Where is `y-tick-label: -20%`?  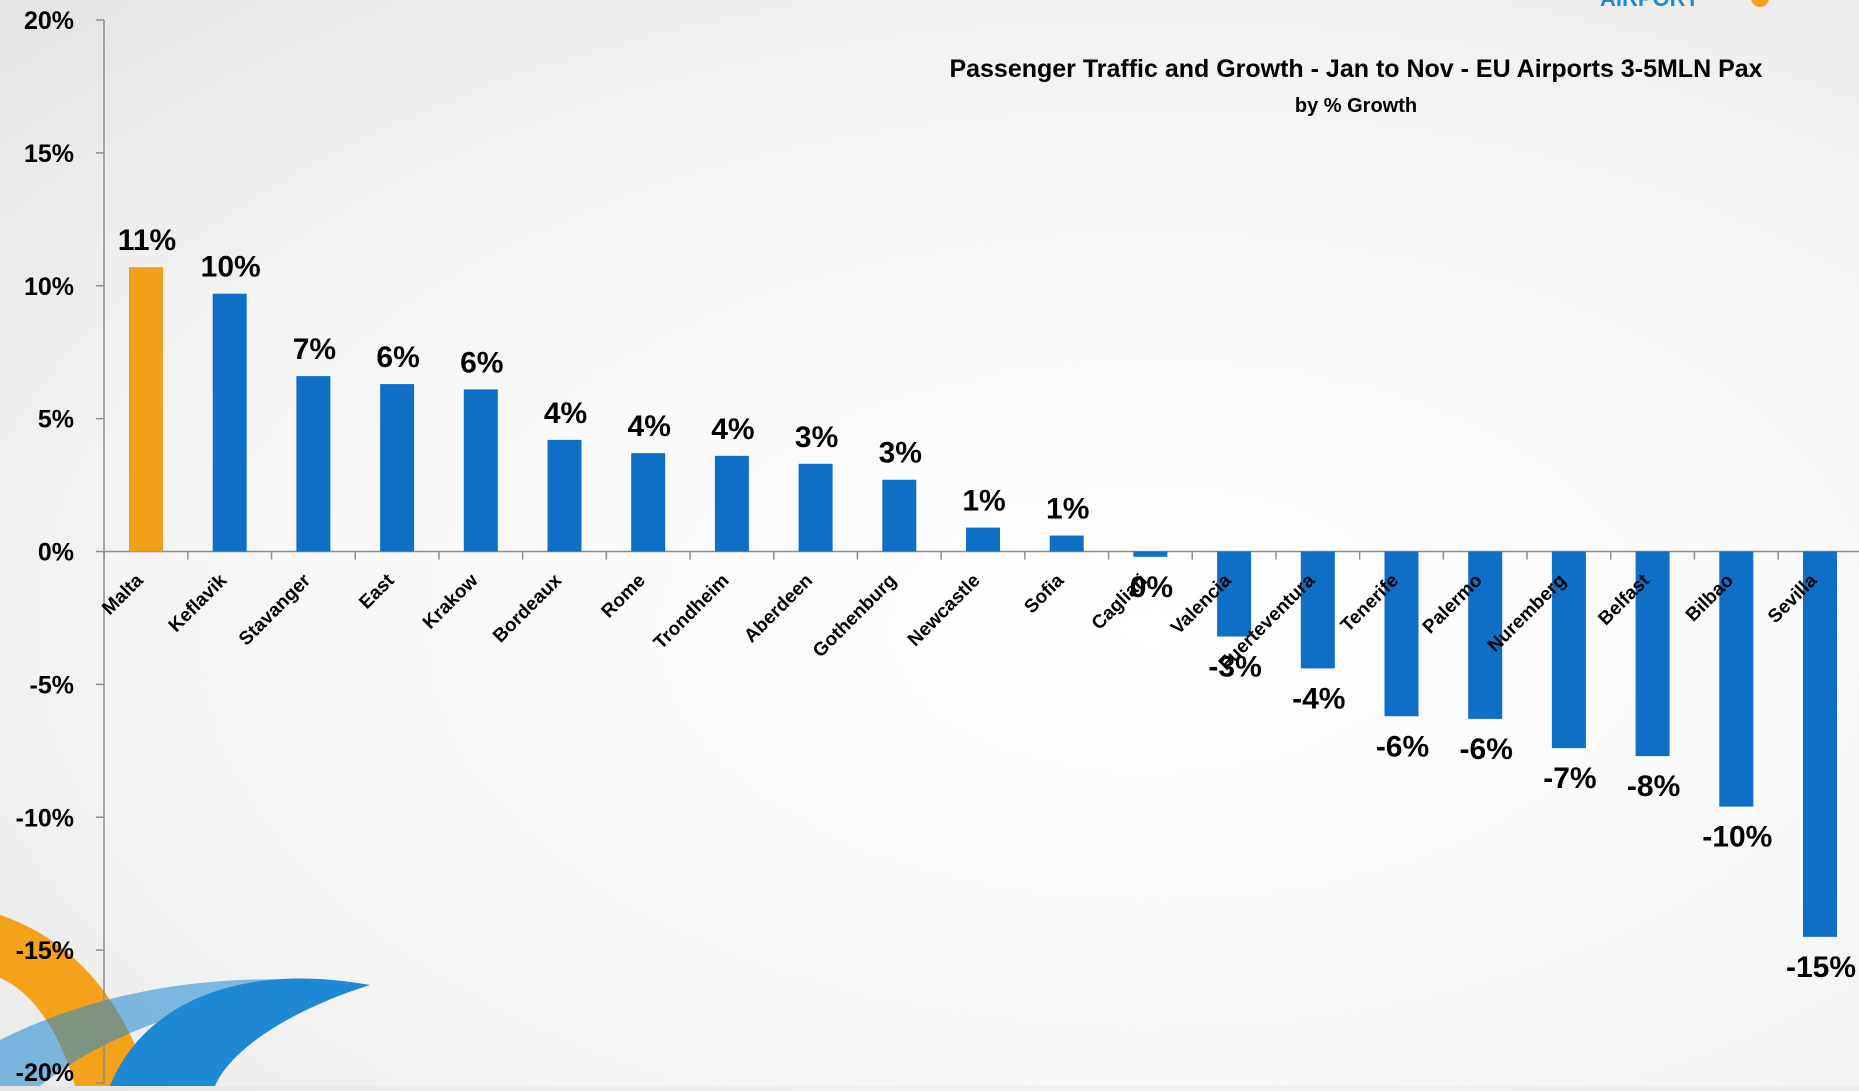
y-tick-label: -20% is located at coordinates (45, 1072).